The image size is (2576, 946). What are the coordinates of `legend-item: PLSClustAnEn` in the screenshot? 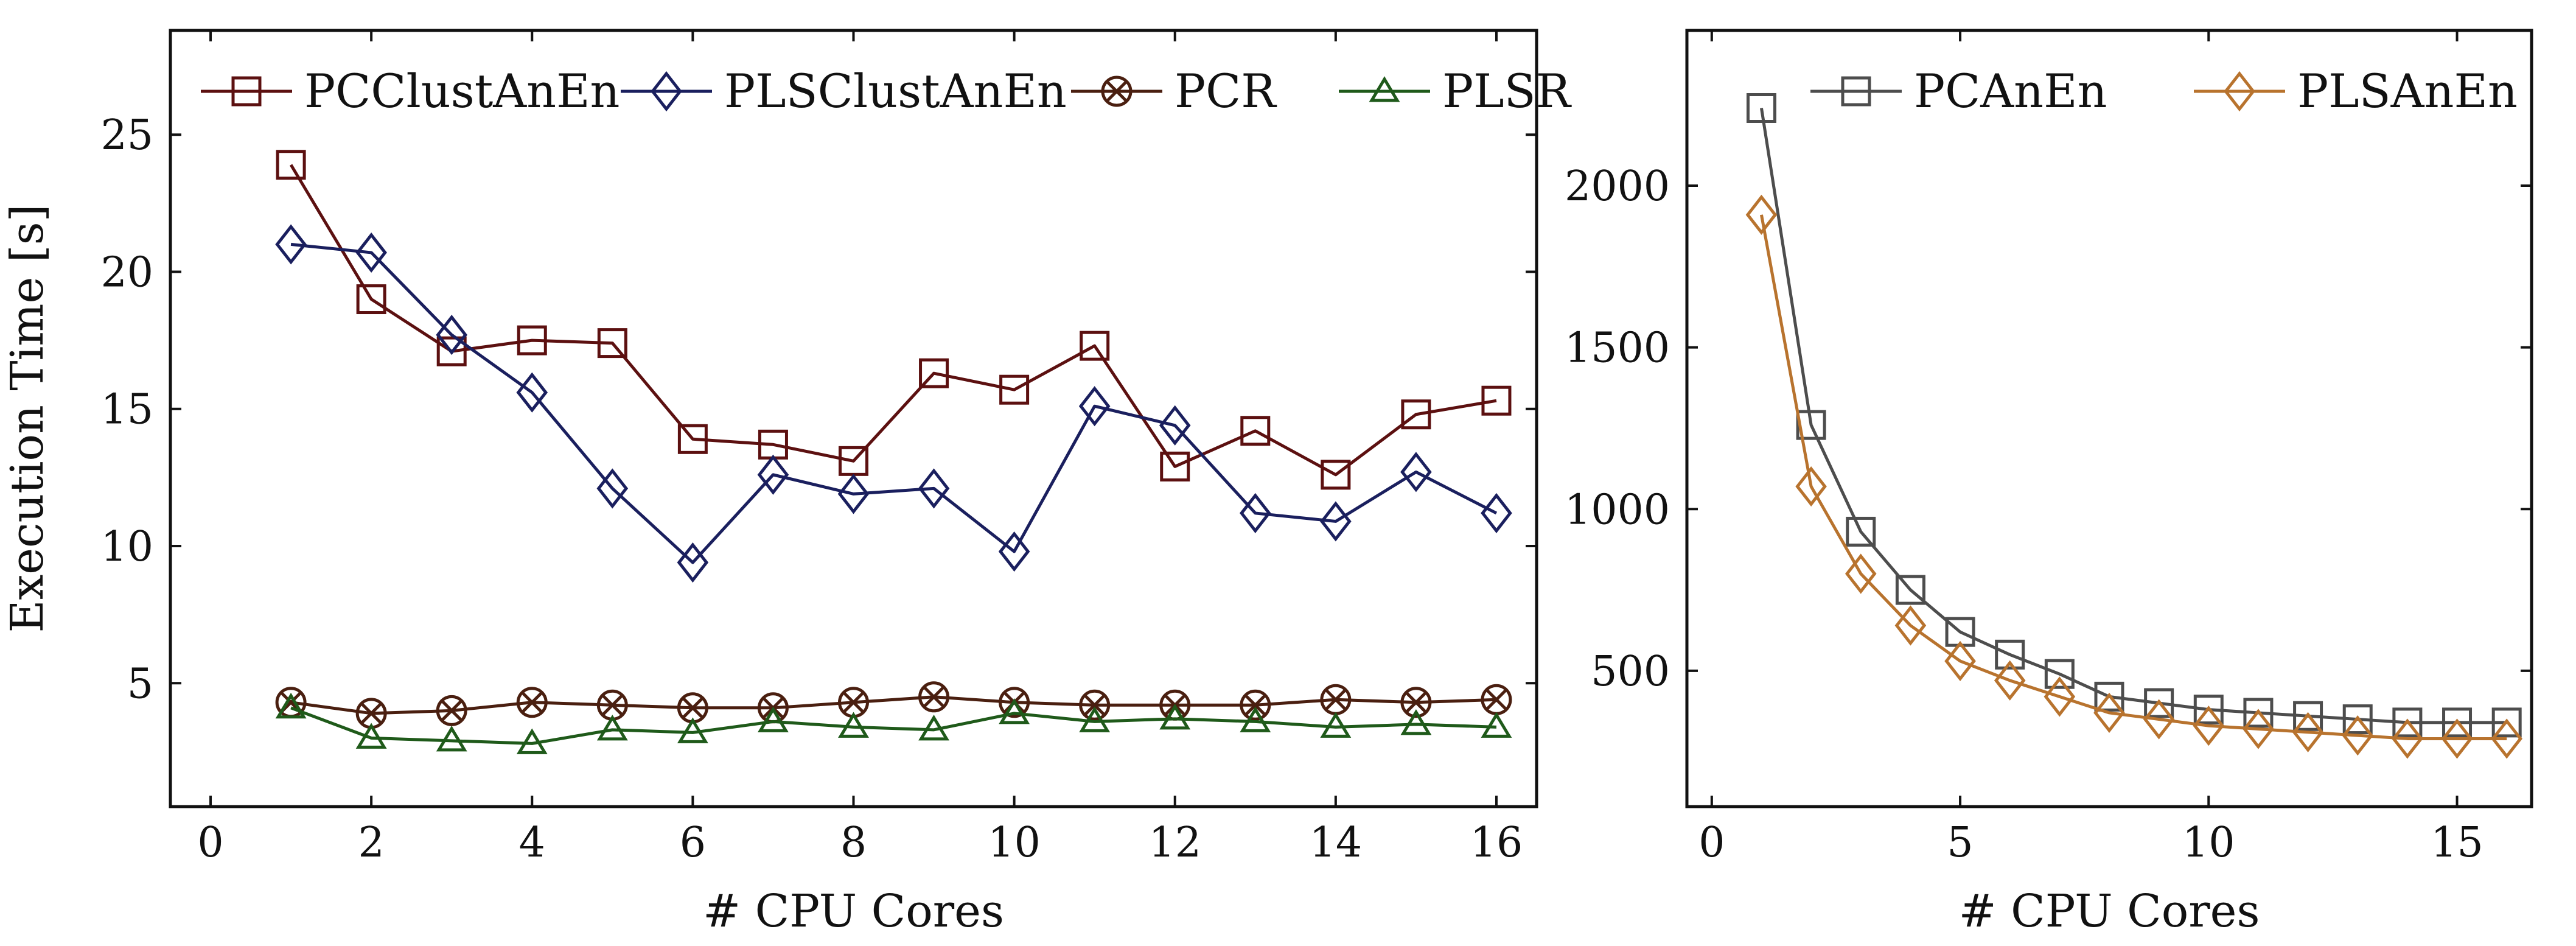 It's located at (844, 91).